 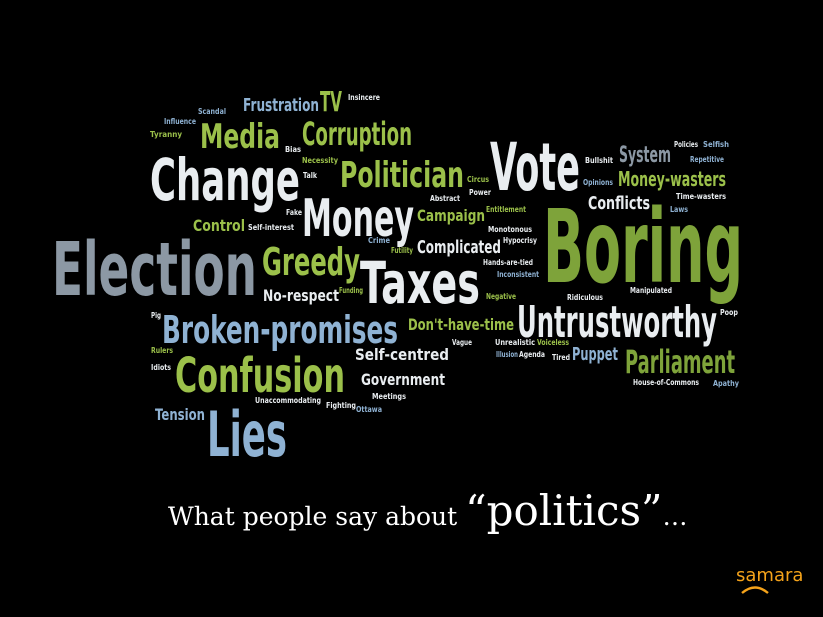 What do you see at coordinates (310, 175) in the screenshot?
I see `cloud-word-talk: Talk` at bounding box center [310, 175].